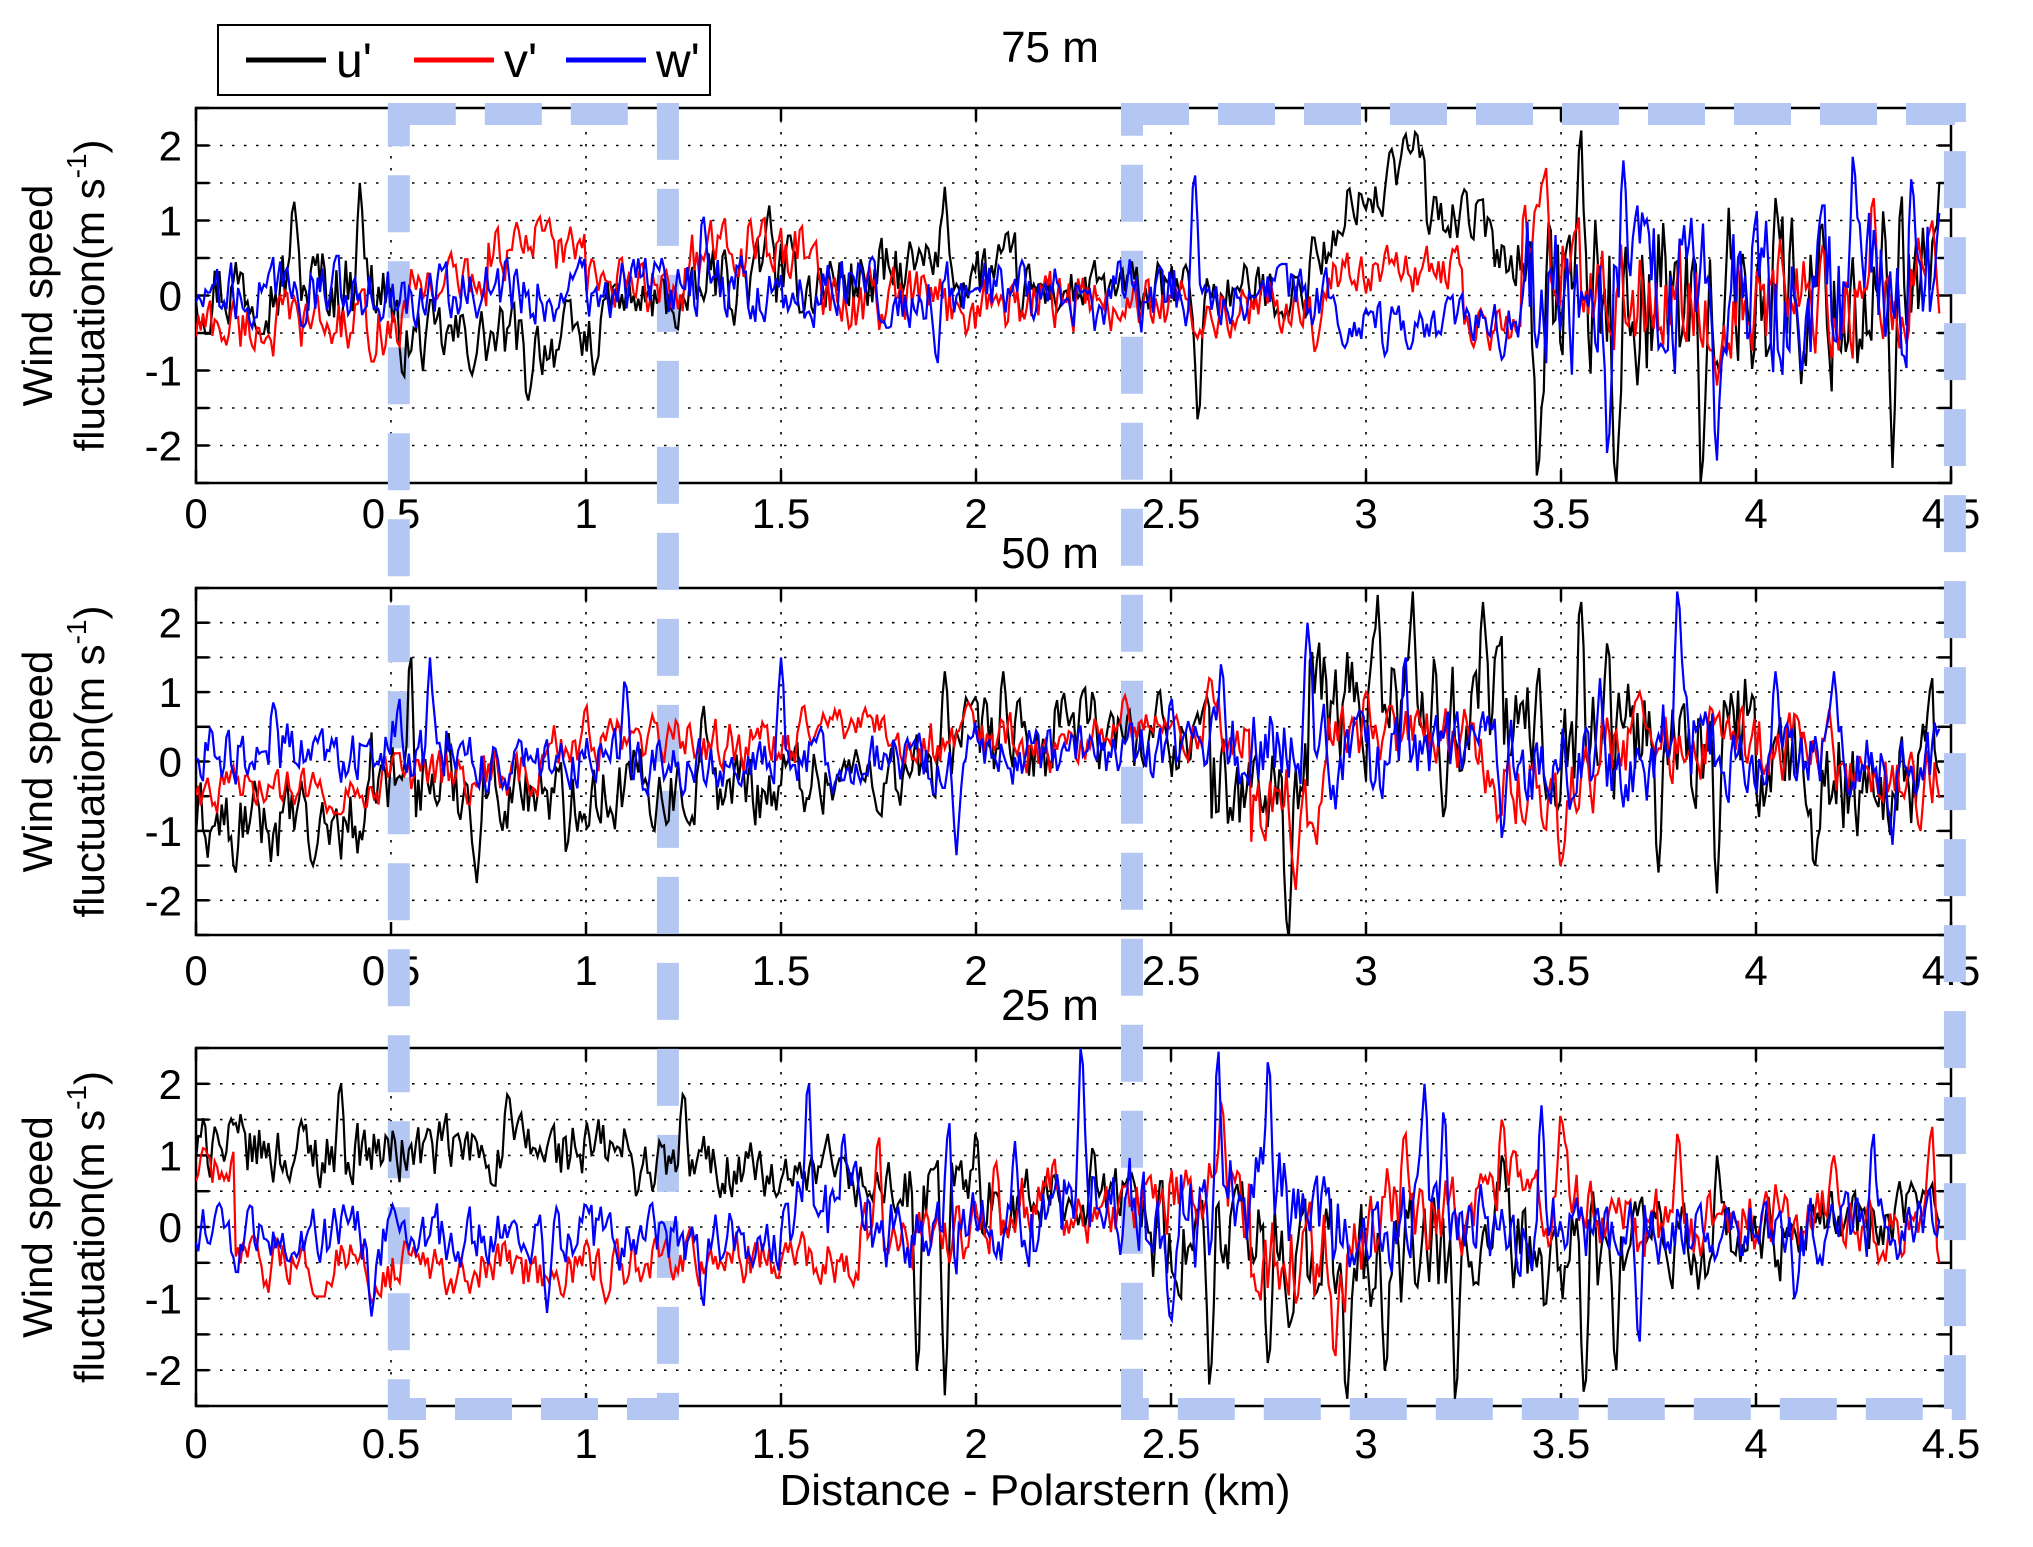 The image size is (2033, 1547). Describe the element at coordinates (677, 61) in the screenshot. I see `legend-label-w: w'` at that location.